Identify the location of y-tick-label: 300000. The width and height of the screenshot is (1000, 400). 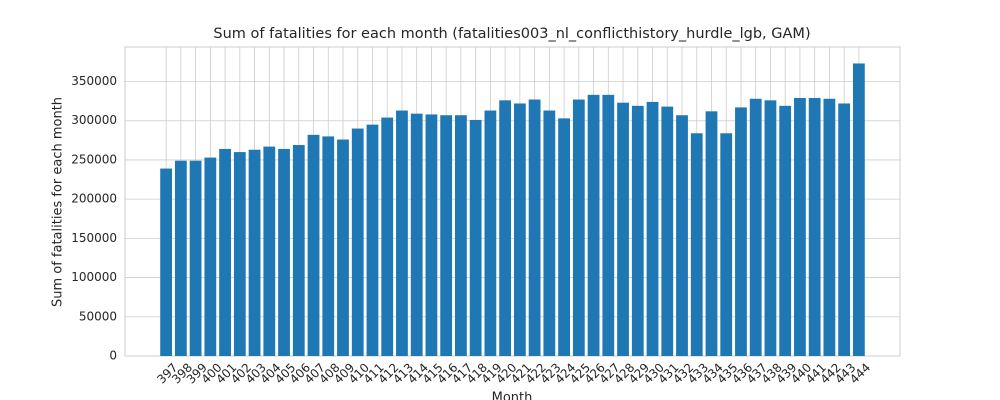
(94, 120).